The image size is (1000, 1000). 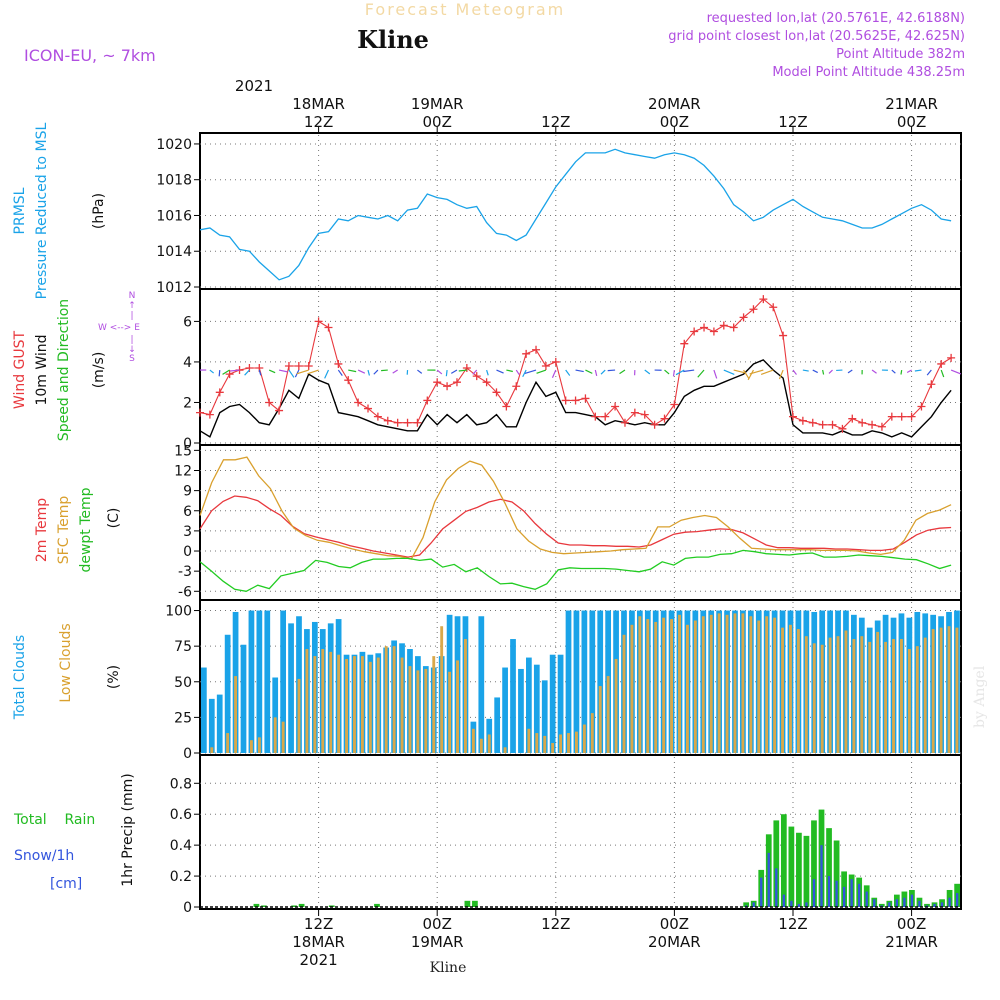 I want to click on pressure-label-line-2: Pressure Reduced to MSL, so click(x=42, y=210).